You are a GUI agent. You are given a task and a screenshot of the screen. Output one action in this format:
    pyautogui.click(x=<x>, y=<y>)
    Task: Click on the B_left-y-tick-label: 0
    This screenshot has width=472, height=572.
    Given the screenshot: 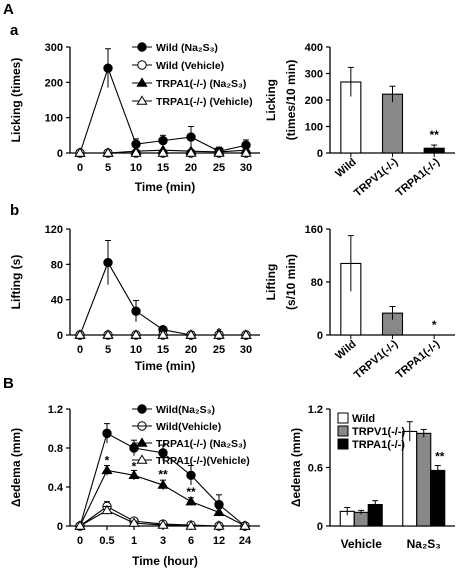 What is the action you would take?
    pyautogui.click(x=60, y=527)
    